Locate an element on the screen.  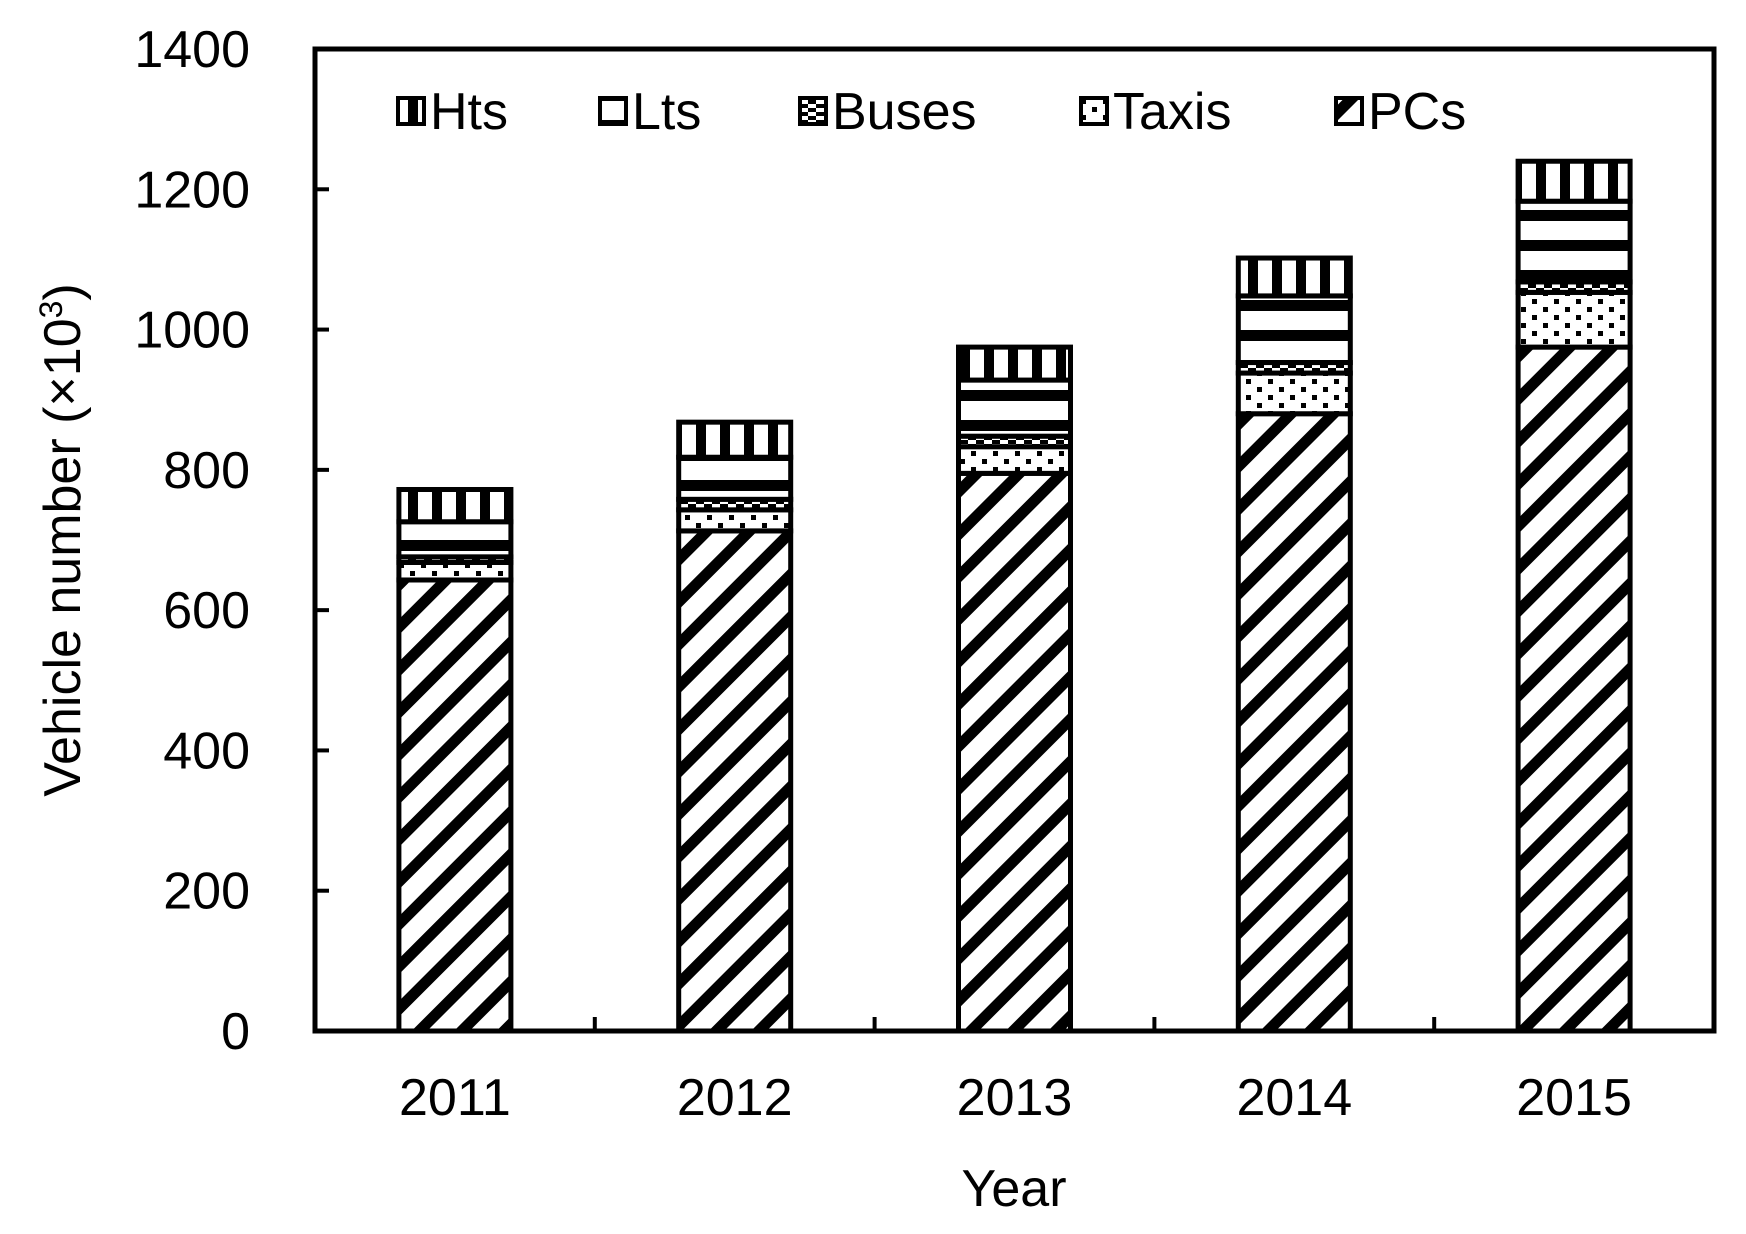
y-axis-title: Vehicle number (×103) is located at coordinates (62, 540).